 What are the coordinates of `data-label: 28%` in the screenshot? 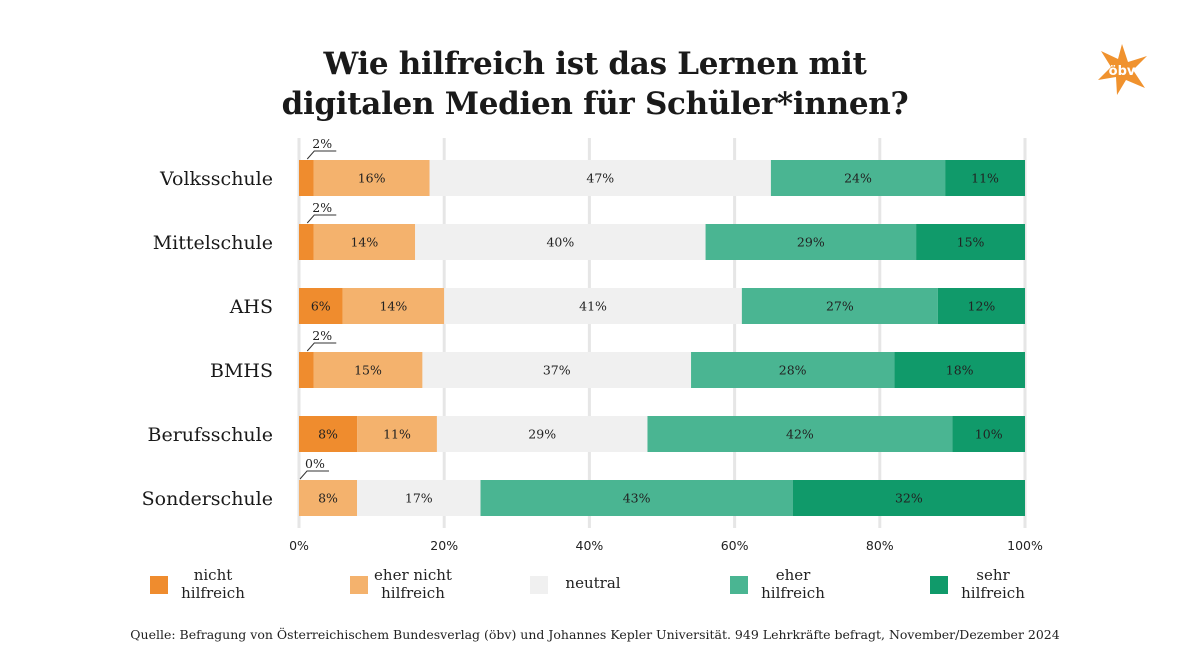 It's located at (793, 370).